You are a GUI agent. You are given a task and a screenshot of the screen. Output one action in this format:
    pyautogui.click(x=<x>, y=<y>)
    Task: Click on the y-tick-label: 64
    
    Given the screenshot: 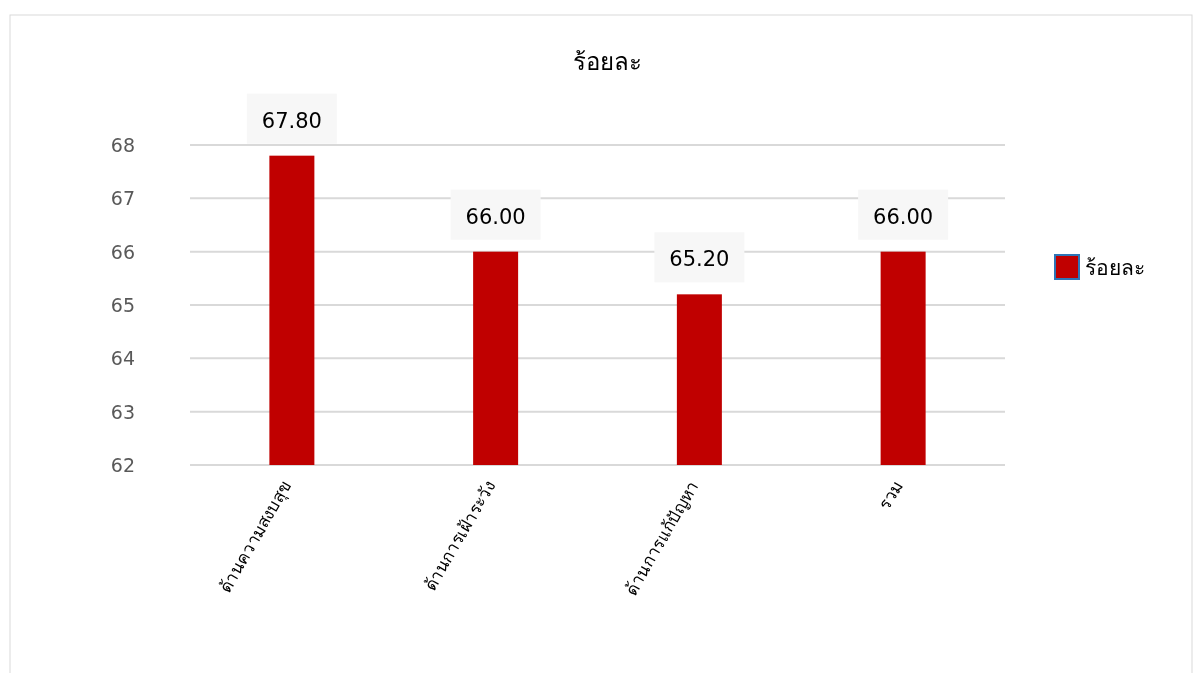 What is the action you would take?
    pyautogui.click(x=122, y=358)
    